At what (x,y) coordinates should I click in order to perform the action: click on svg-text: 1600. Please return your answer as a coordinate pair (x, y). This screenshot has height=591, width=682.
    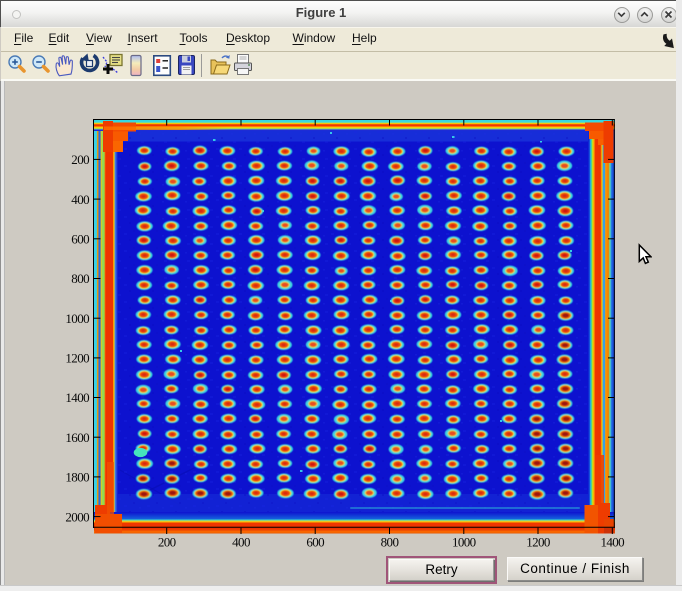
    Looking at the image, I should click on (77, 437).